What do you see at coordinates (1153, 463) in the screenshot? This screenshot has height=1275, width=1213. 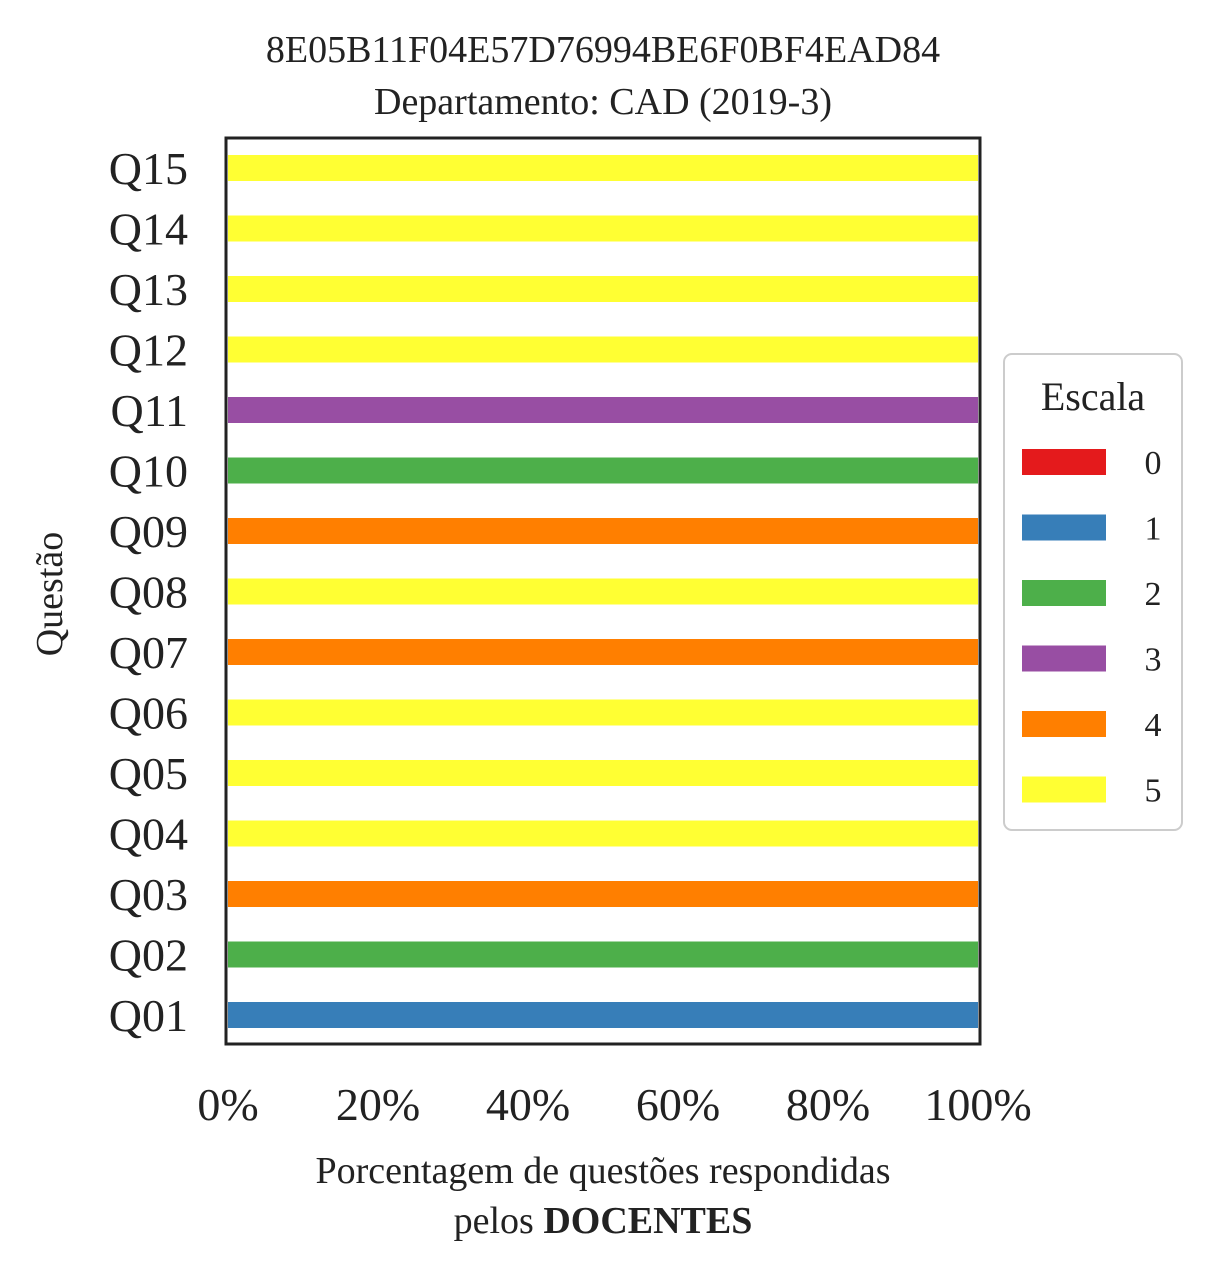 I see `legend-label-0: 0` at bounding box center [1153, 463].